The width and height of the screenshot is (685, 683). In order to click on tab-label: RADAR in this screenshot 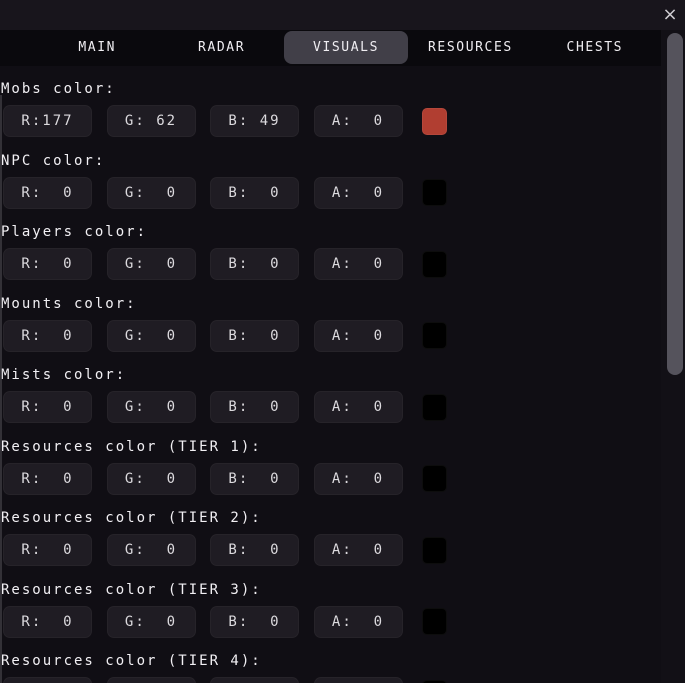, I will do `click(222, 47)`.